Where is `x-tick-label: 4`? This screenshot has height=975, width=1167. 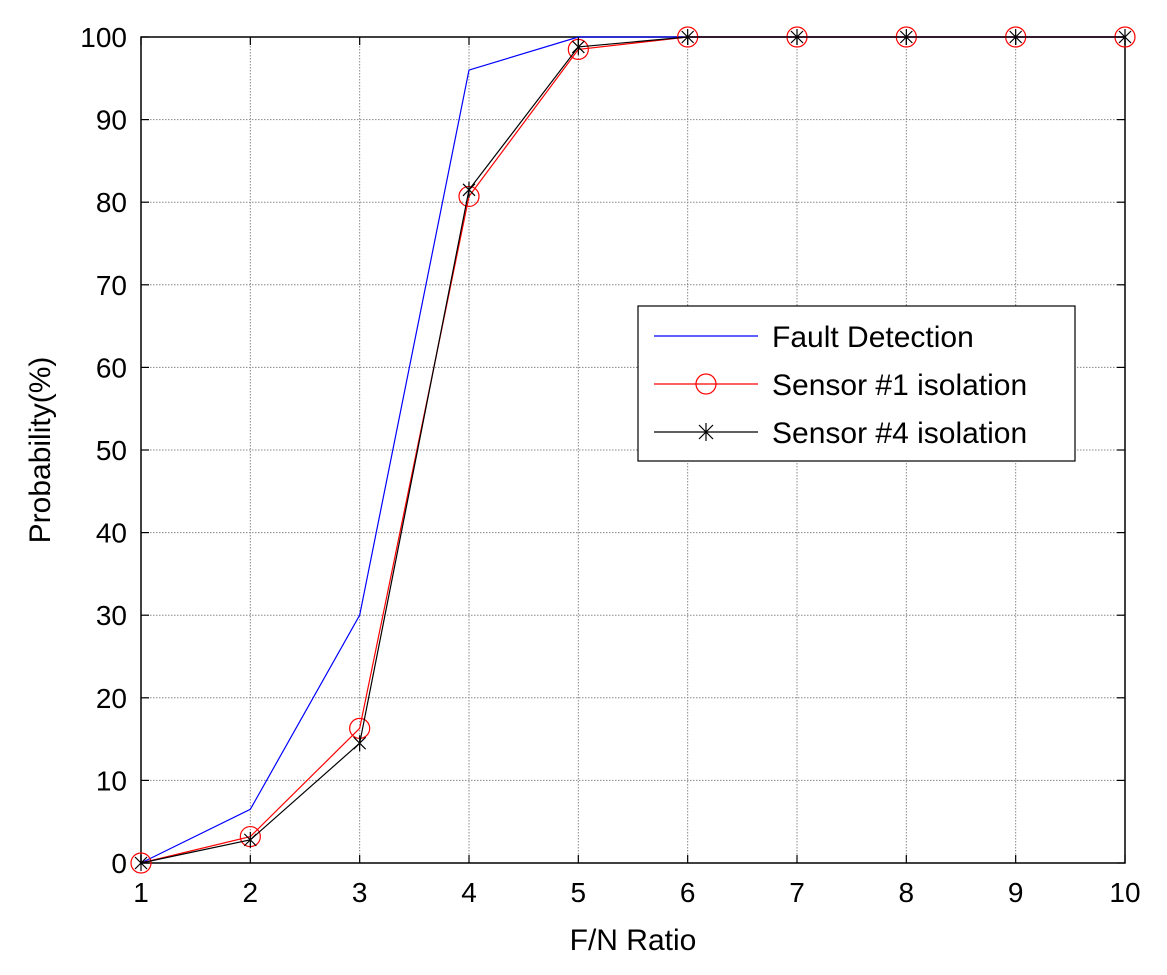 x-tick-label: 4 is located at coordinates (469, 892).